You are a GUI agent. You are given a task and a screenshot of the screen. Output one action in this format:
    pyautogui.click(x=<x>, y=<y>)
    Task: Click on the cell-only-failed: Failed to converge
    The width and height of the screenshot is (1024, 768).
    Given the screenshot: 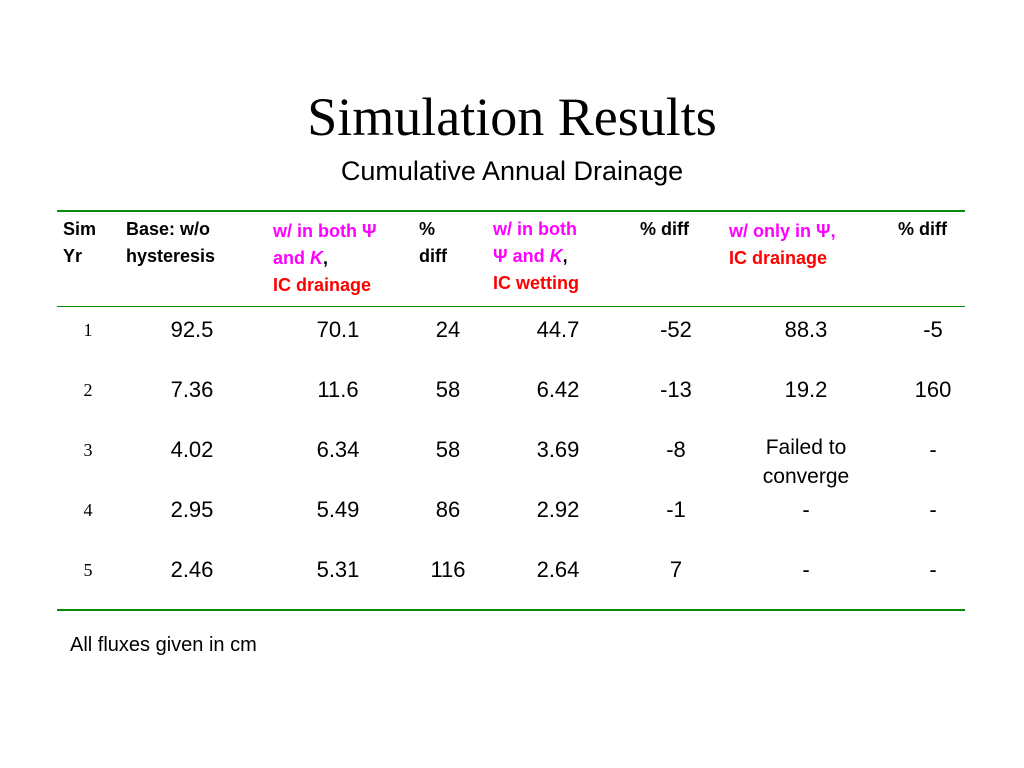 What is the action you would take?
    pyautogui.click(x=806, y=462)
    